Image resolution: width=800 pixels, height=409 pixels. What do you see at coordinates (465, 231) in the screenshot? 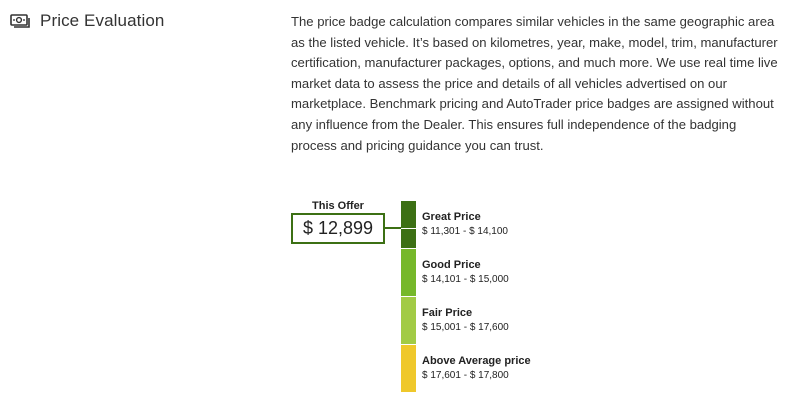
I see `bucket-range: $ 11,301 - $ 14,100` at bounding box center [465, 231].